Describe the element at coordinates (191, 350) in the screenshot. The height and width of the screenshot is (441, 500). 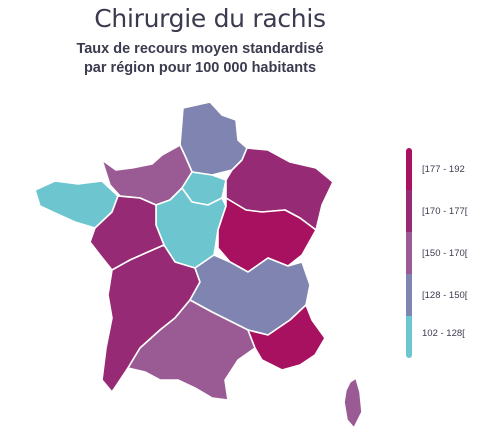
I see `region-occitanie` at that location.